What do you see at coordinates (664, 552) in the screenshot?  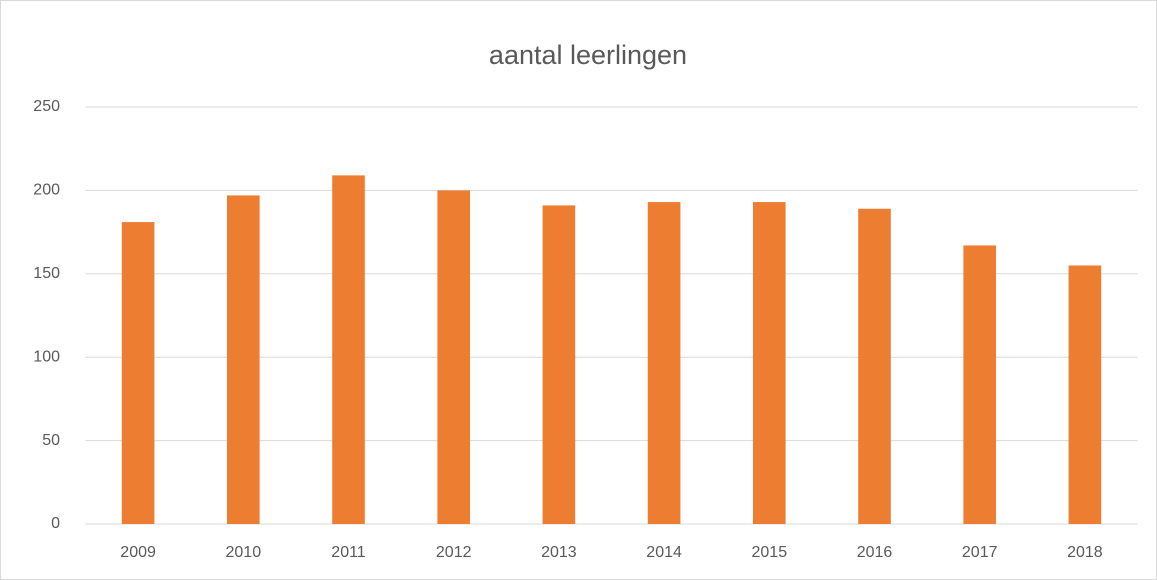 I see `x-tick-label: 2014` at bounding box center [664, 552].